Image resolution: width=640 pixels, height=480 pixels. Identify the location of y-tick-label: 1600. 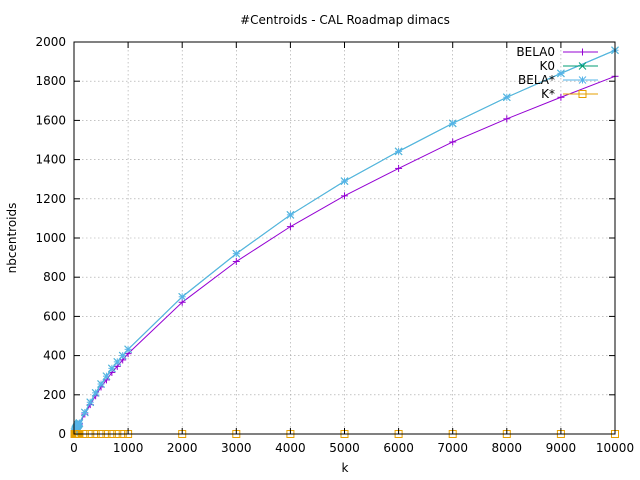
(50, 120).